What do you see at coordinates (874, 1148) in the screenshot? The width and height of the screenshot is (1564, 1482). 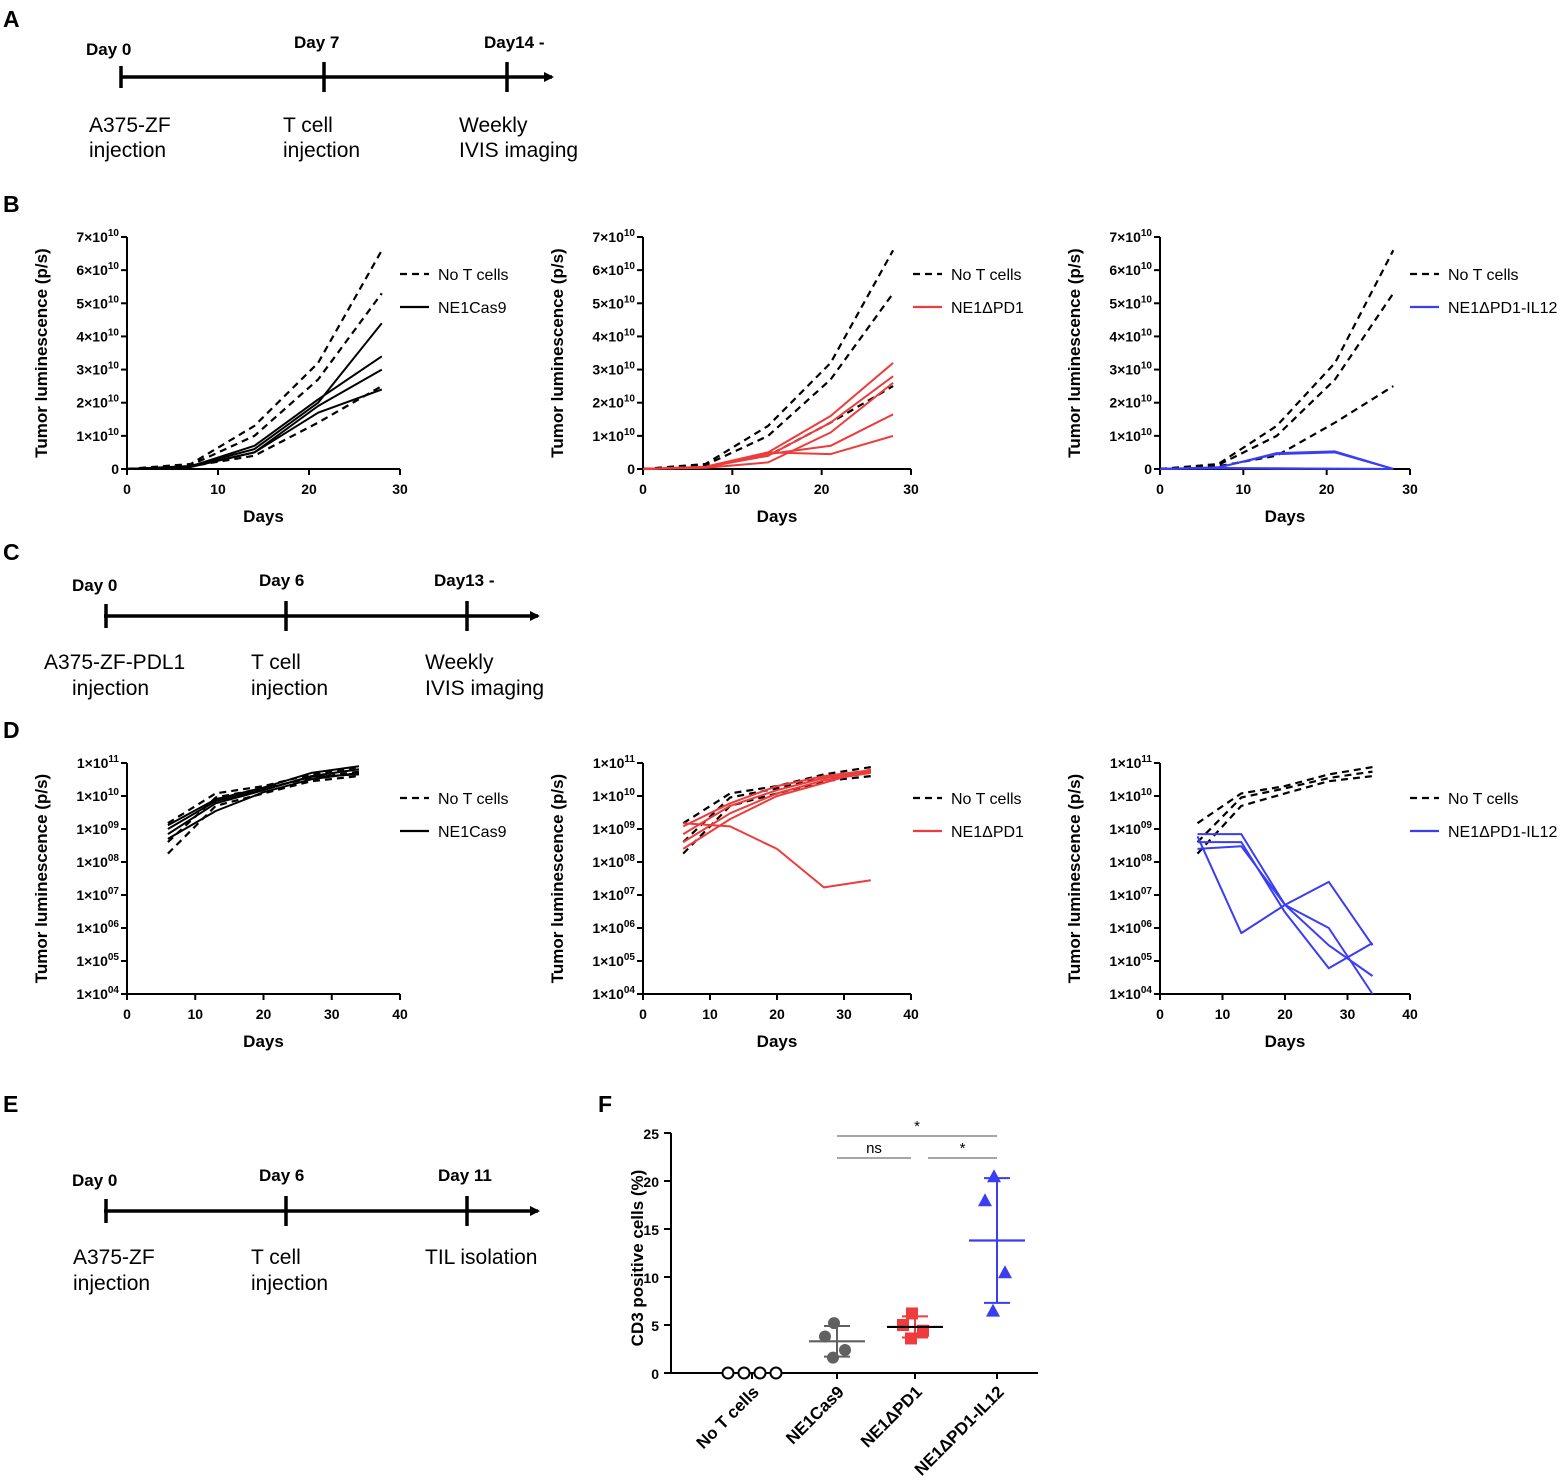 I see `significance-label: ns` at bounding box center [874, 1148].